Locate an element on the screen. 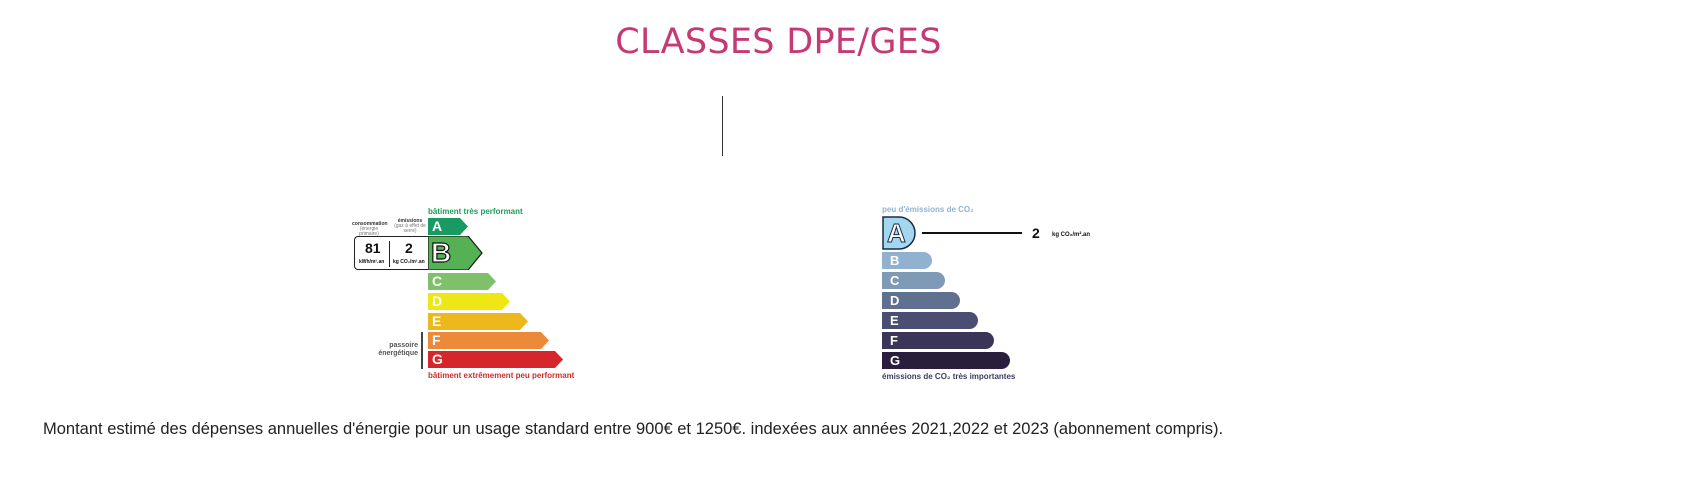  ges-class-bar-d: D is located at coordinates (921, 300).